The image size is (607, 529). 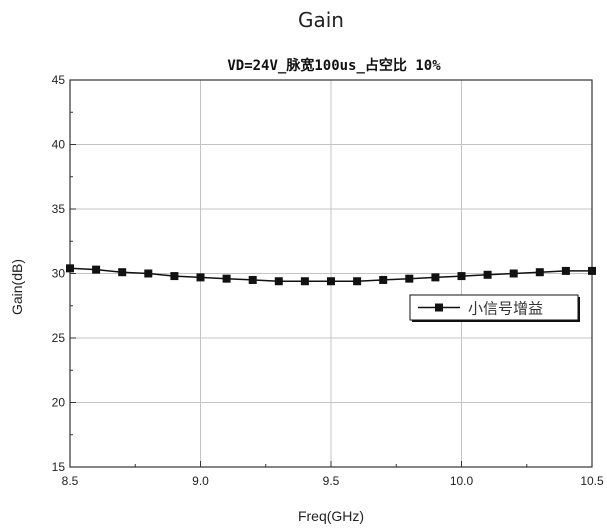 I want to click on y-tick-label: 20, so click(x=59, y=403).